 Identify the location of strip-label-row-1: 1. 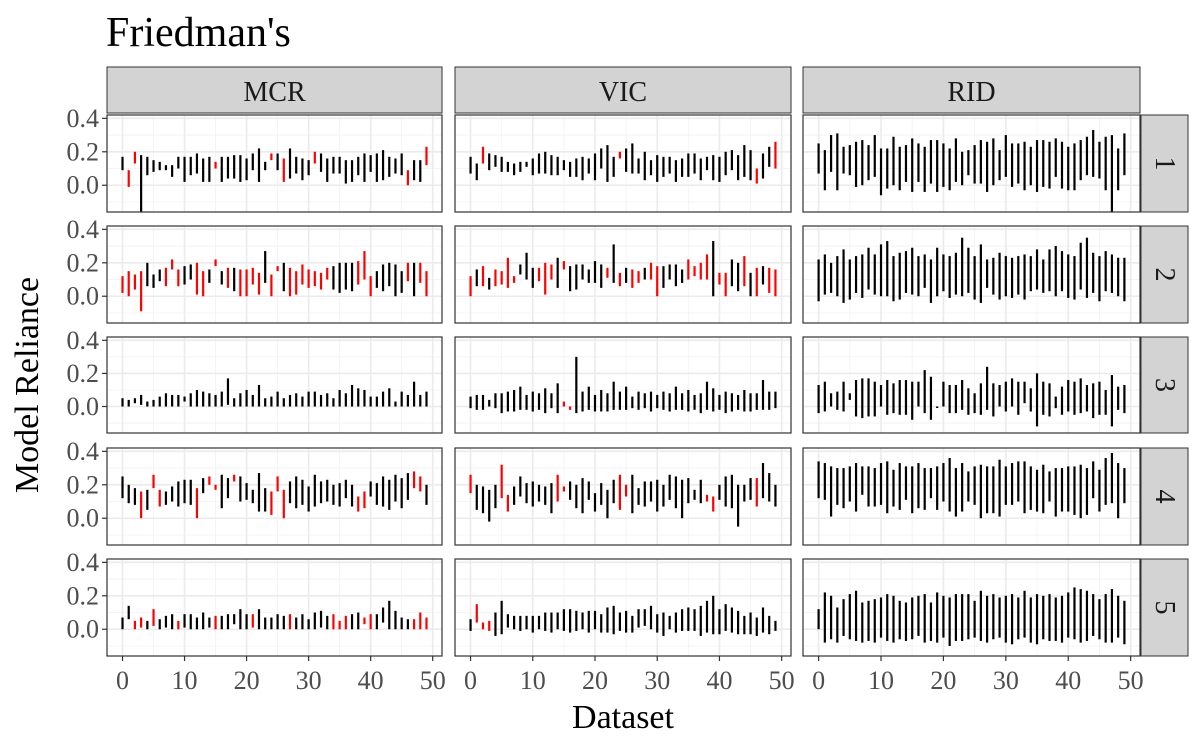
(1164, 164).